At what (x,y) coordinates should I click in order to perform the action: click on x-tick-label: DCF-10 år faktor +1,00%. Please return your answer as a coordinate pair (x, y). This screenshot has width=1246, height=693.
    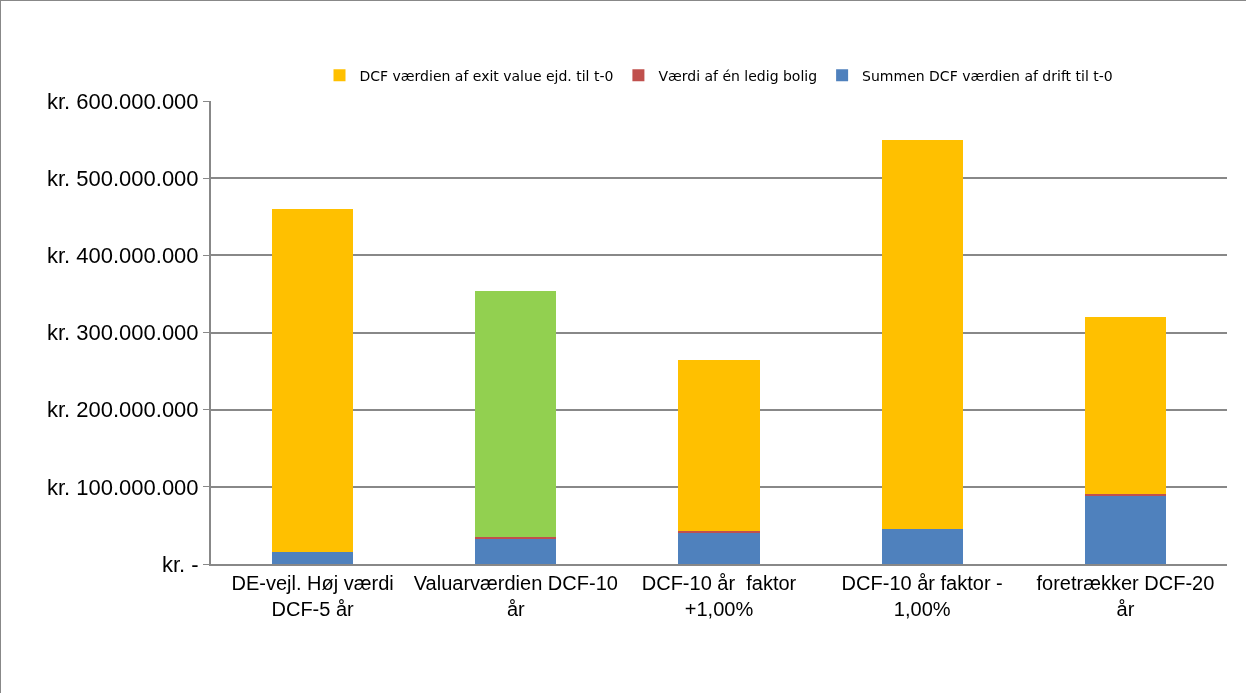
    Looking at the image, I should click on (719, 596).